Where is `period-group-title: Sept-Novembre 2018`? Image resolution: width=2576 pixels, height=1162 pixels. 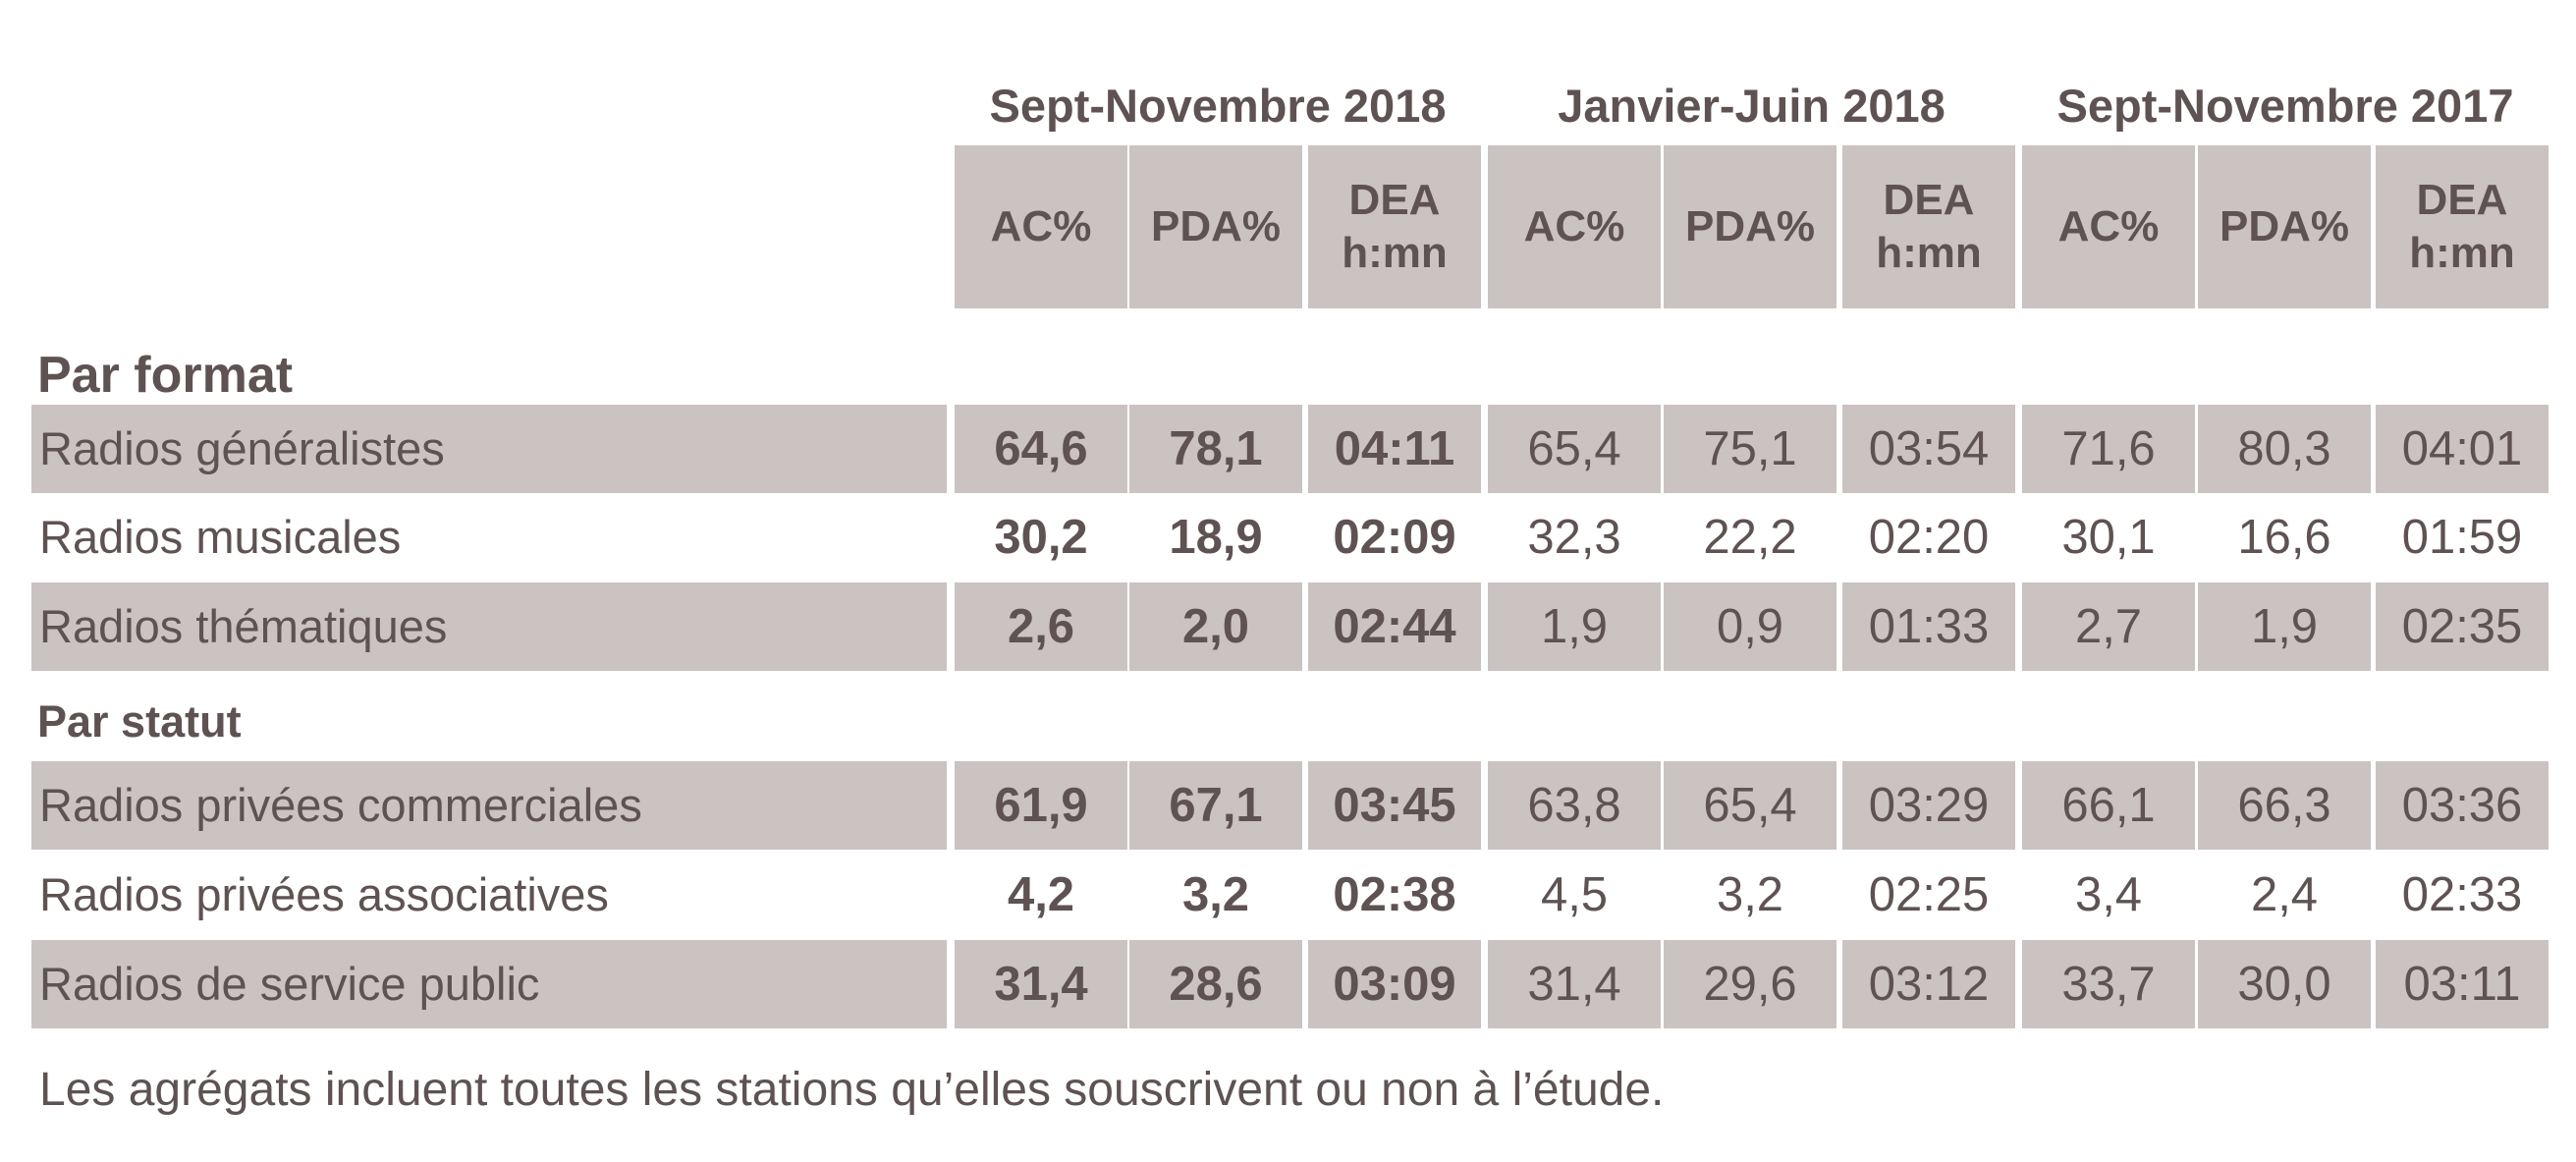
period-group-title: Sept-Novembre 2018 is located at coordinates (1218, 106).